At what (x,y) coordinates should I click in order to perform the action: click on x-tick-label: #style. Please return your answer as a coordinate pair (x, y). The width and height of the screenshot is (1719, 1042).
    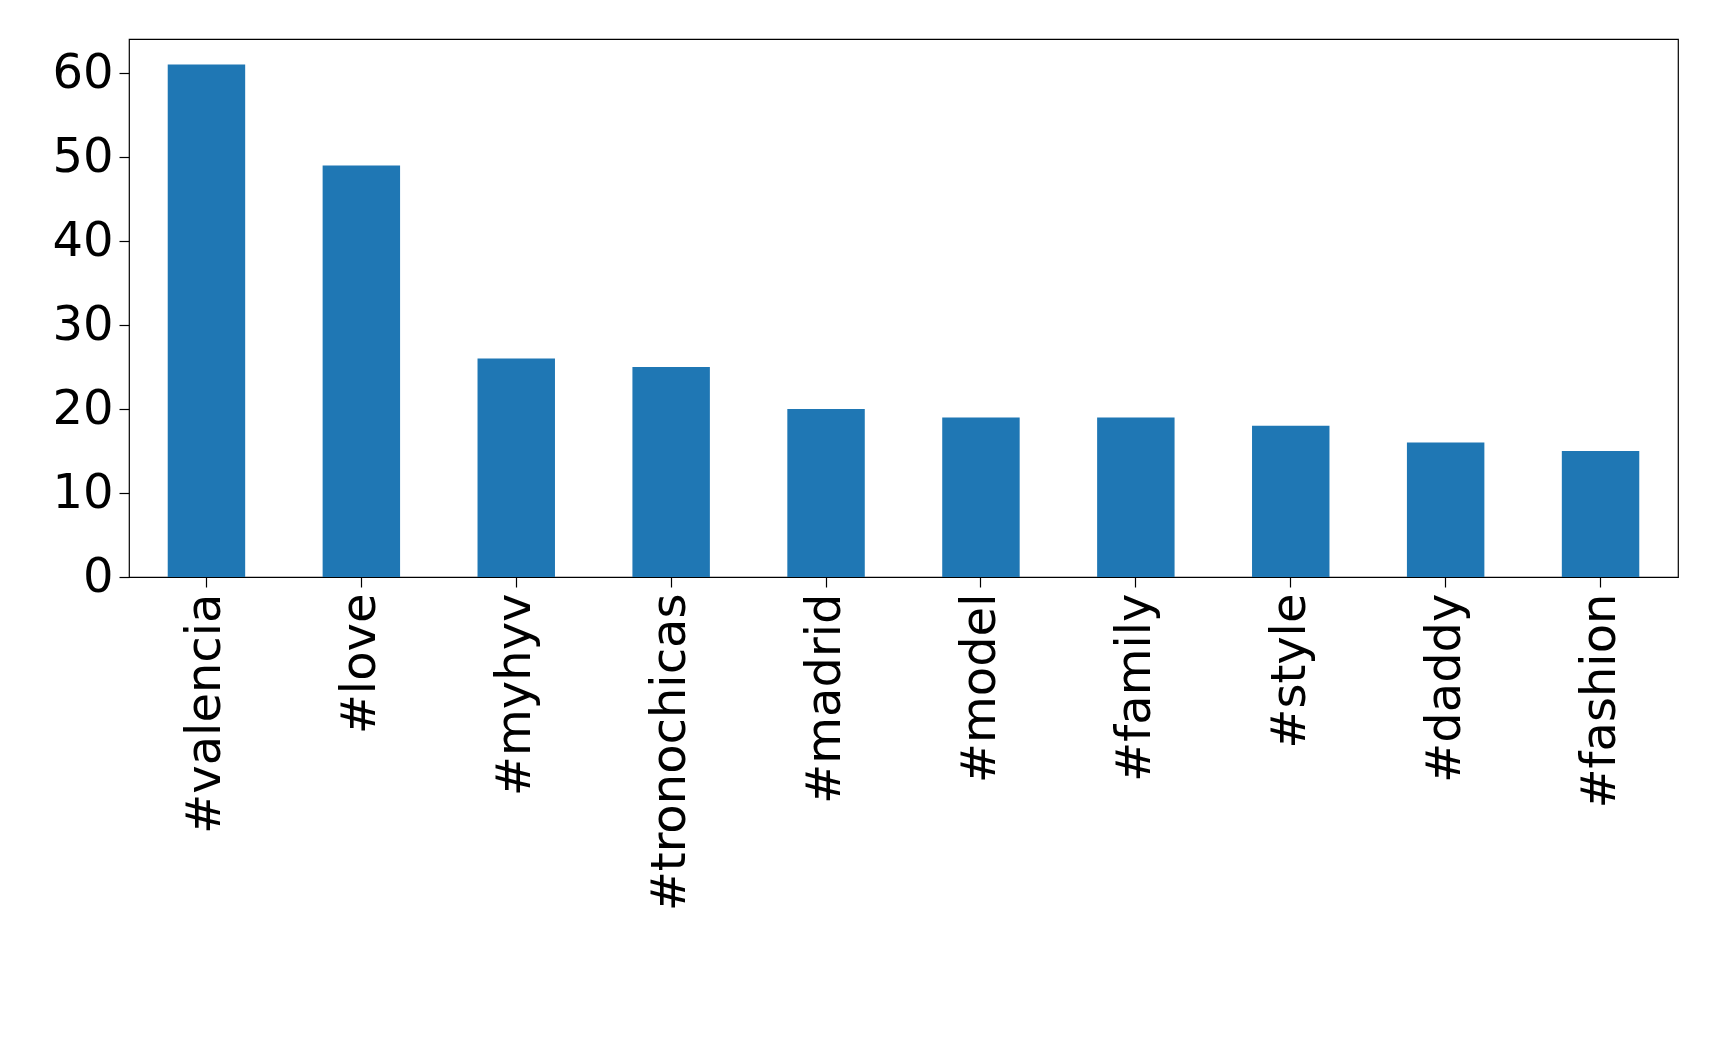
    Looking at the image, I should click on (1287, 671).